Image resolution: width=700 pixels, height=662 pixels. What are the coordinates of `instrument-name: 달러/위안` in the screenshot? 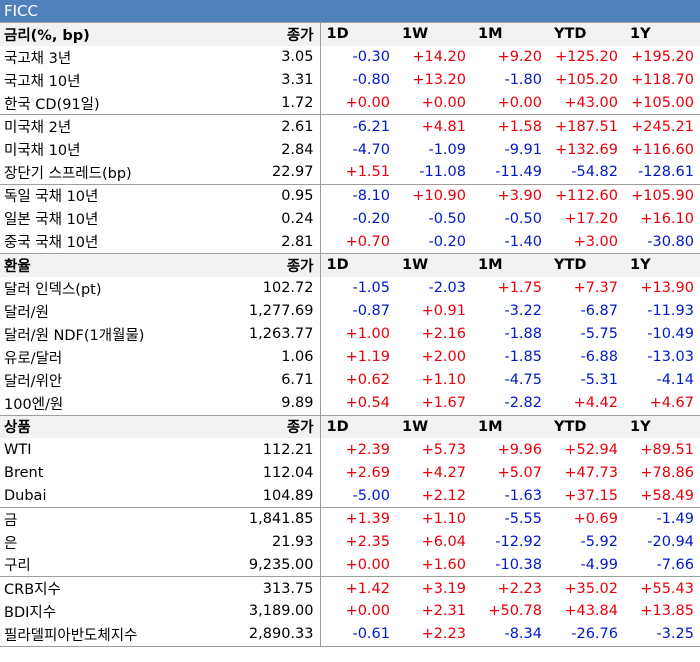 It's located at (33, 381).